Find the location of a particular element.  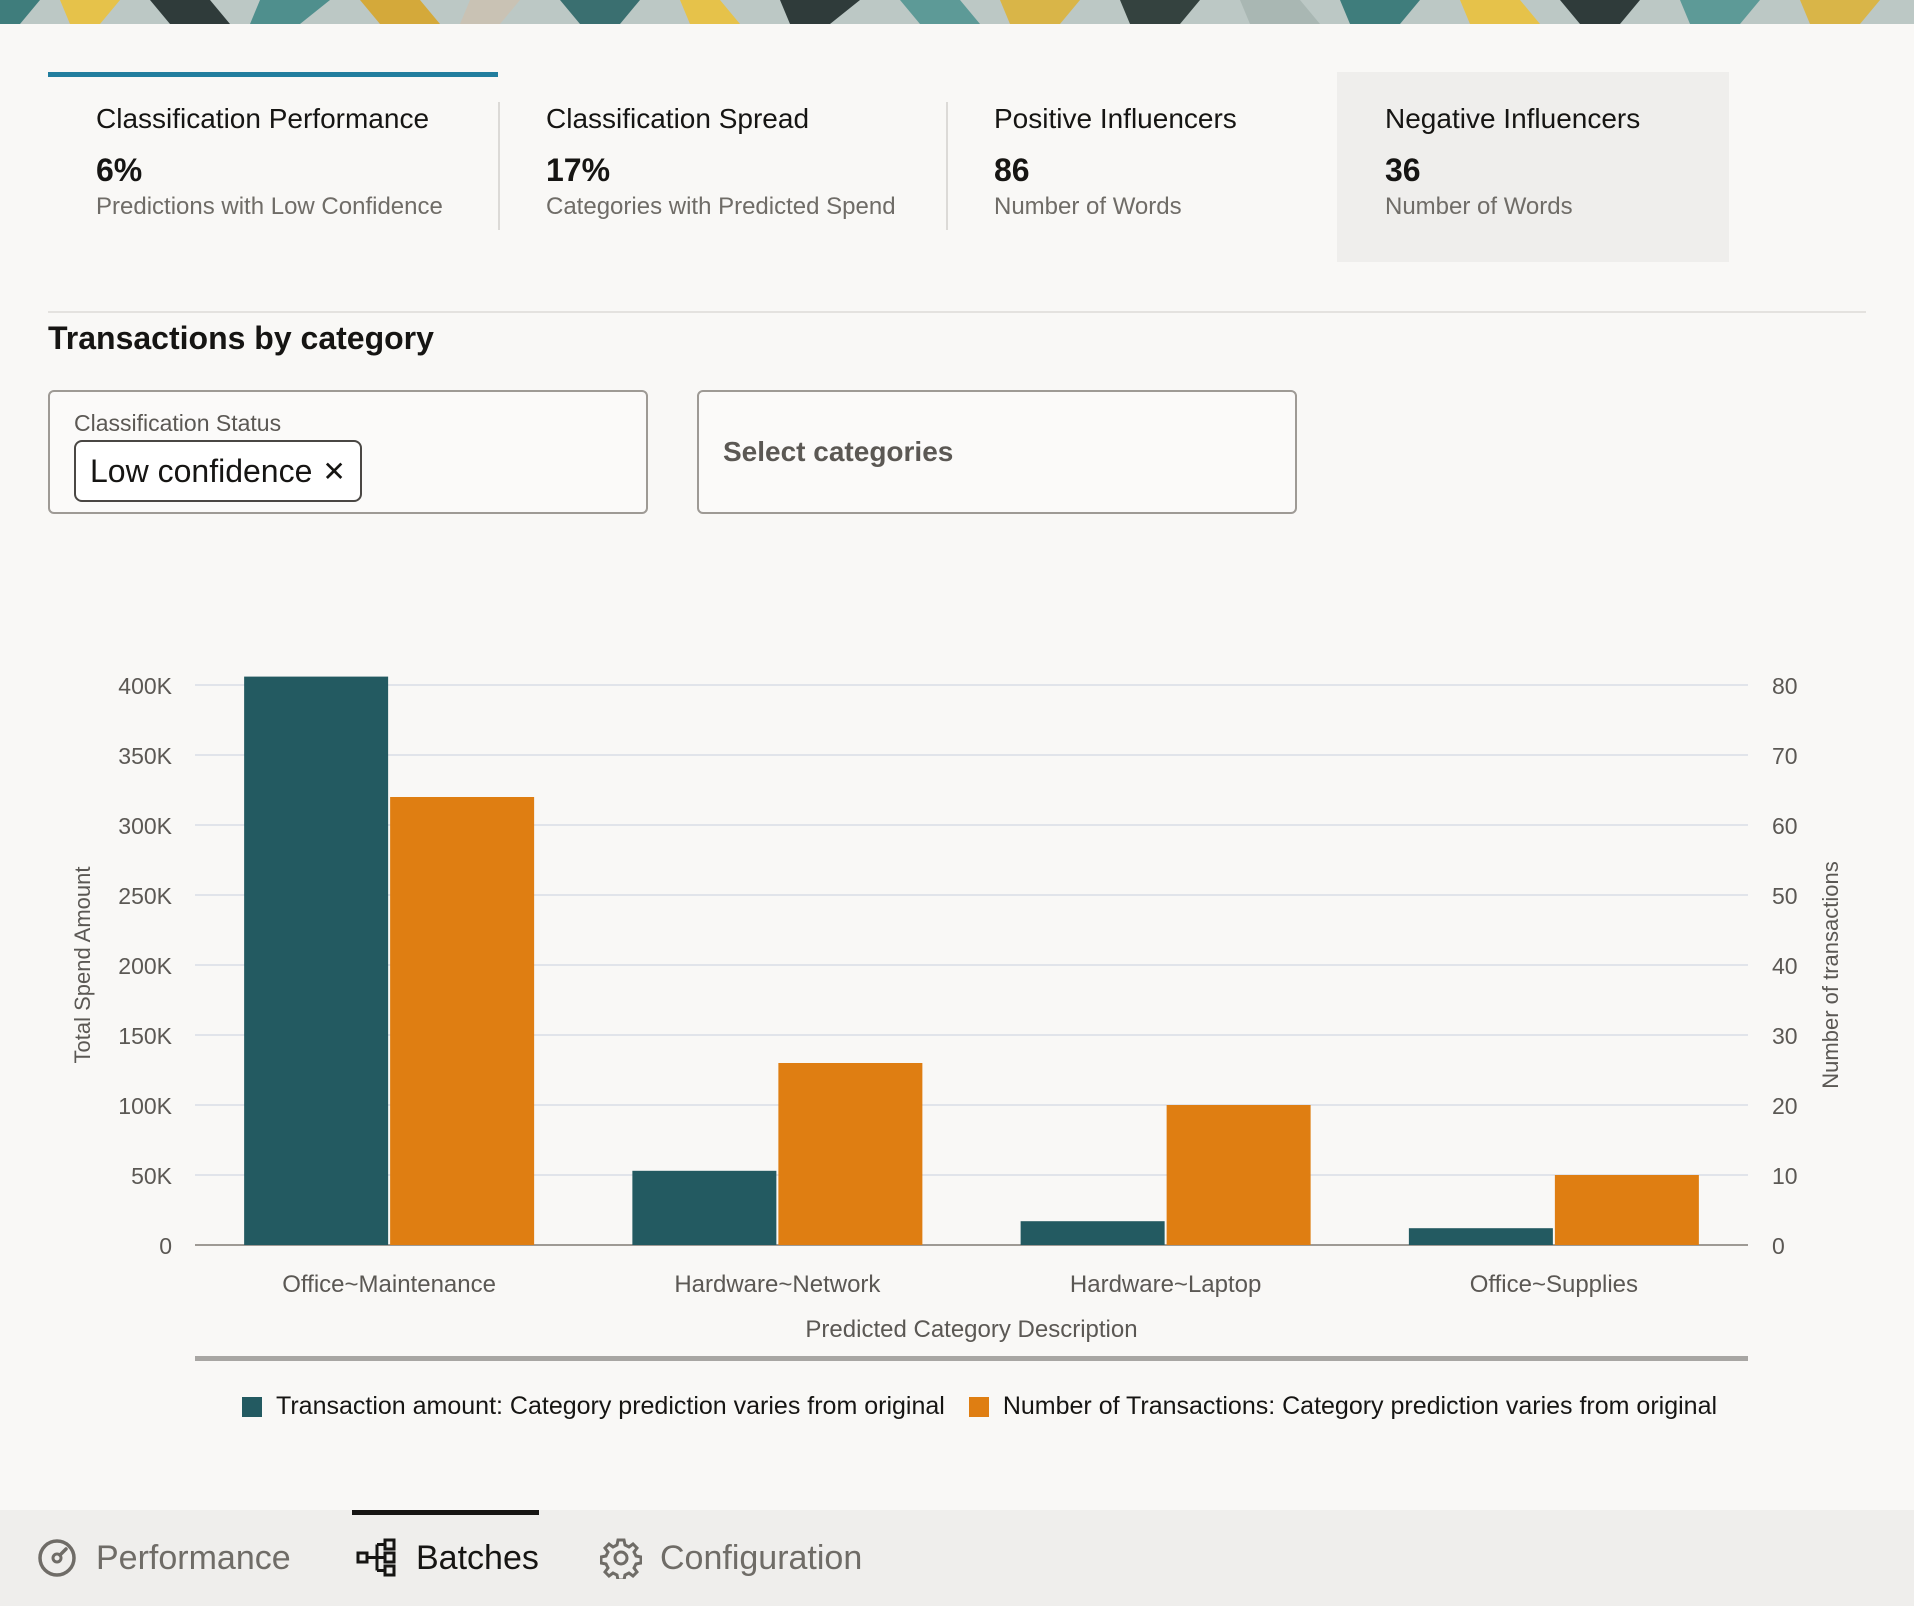

section-title: Transactions by category is located at coordinates (241, 338).